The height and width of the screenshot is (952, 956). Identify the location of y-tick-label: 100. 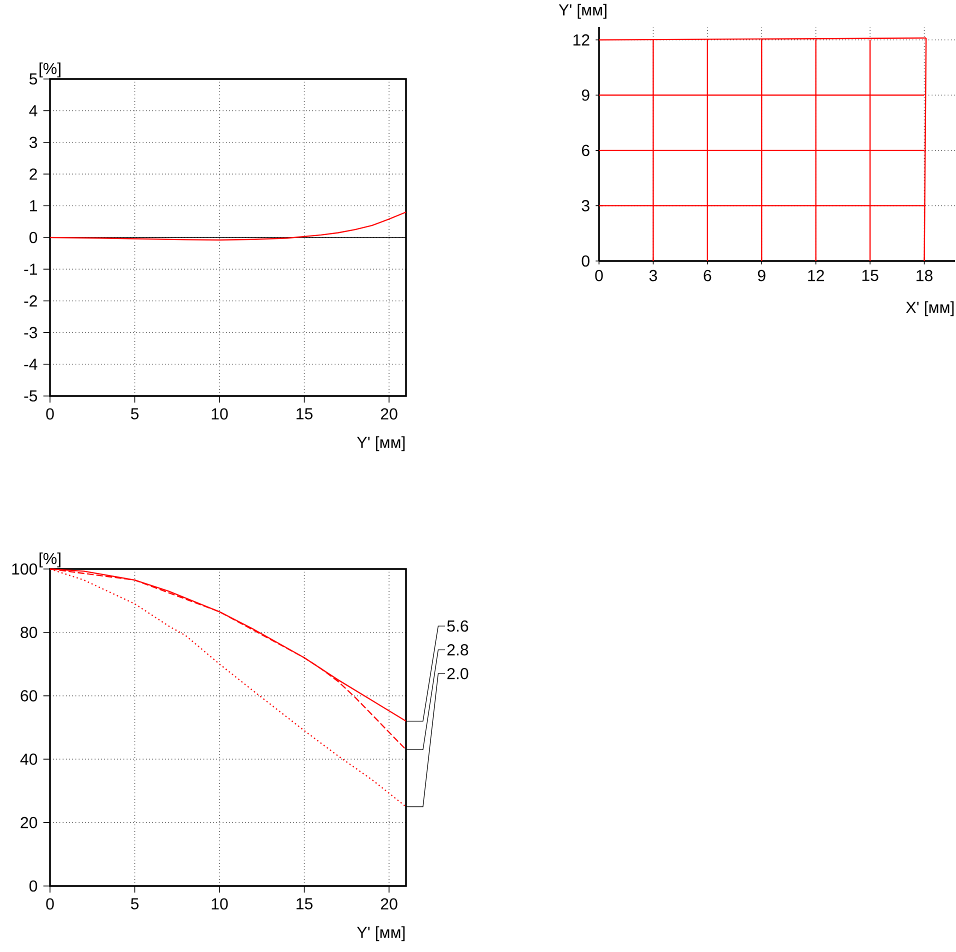
(25, 569).